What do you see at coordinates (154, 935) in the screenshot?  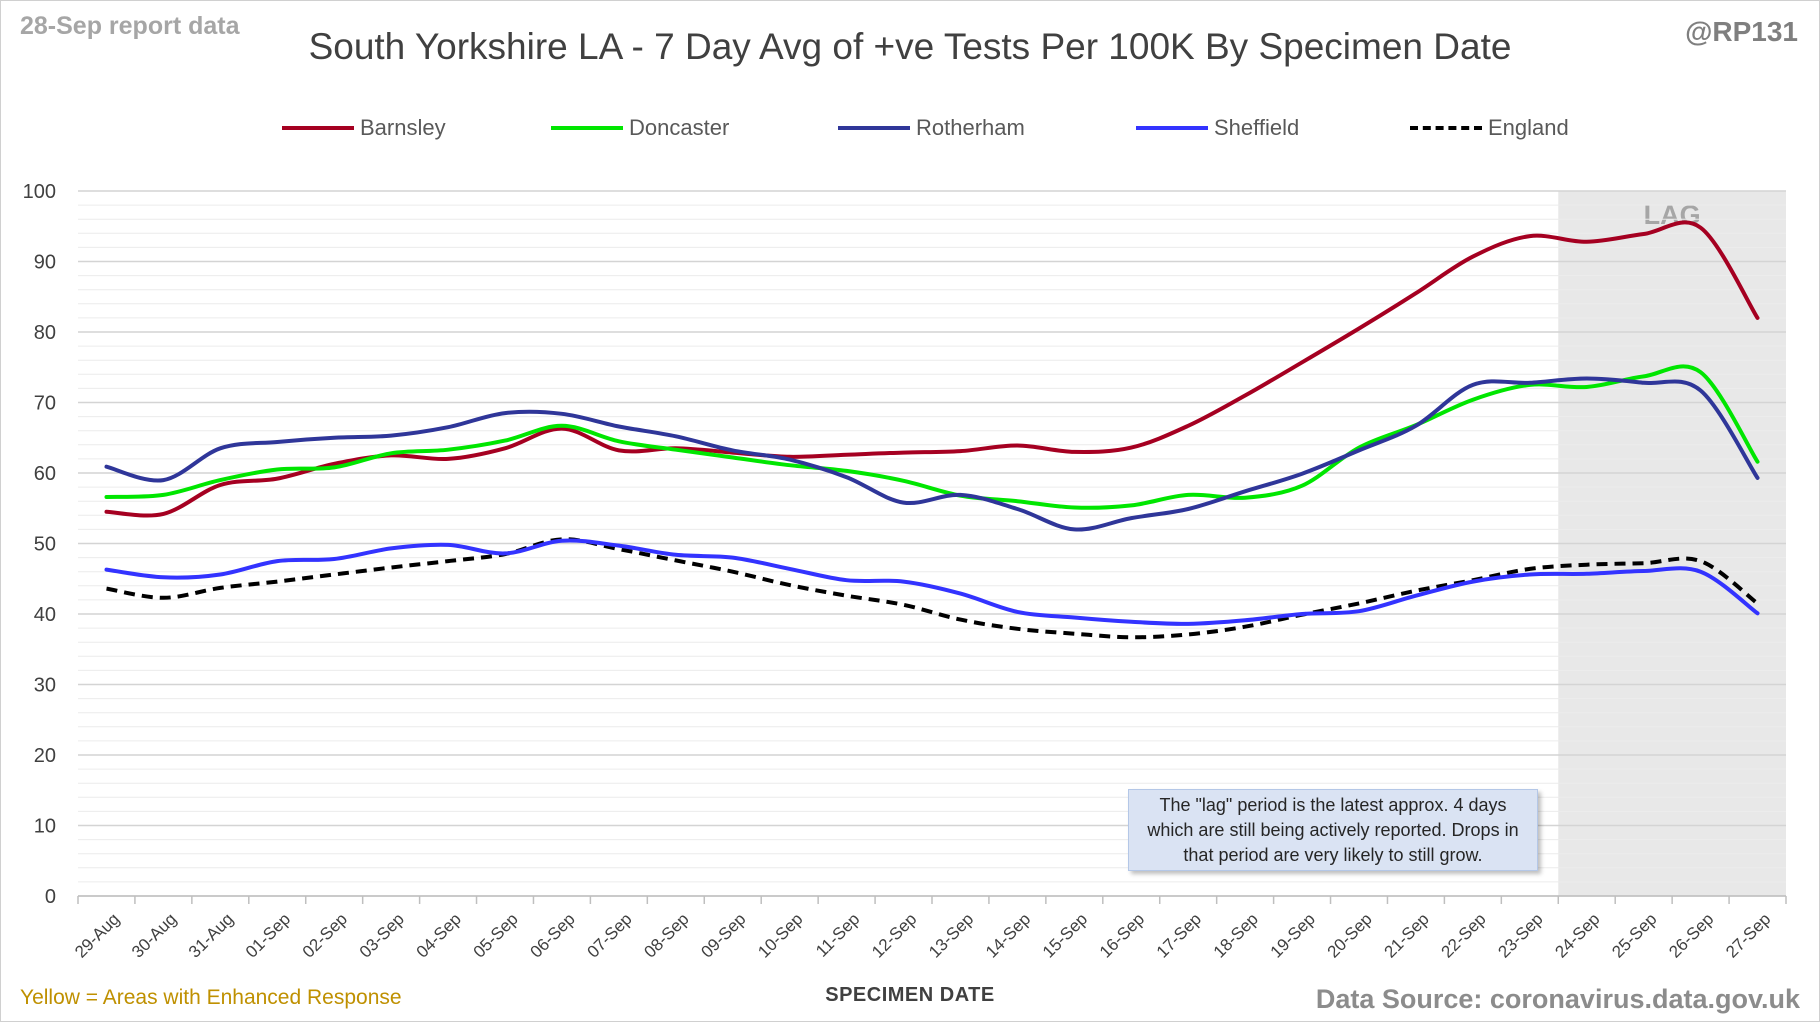 I see `x-tick-label: 30-Aug` at bounding box center [154, 935].